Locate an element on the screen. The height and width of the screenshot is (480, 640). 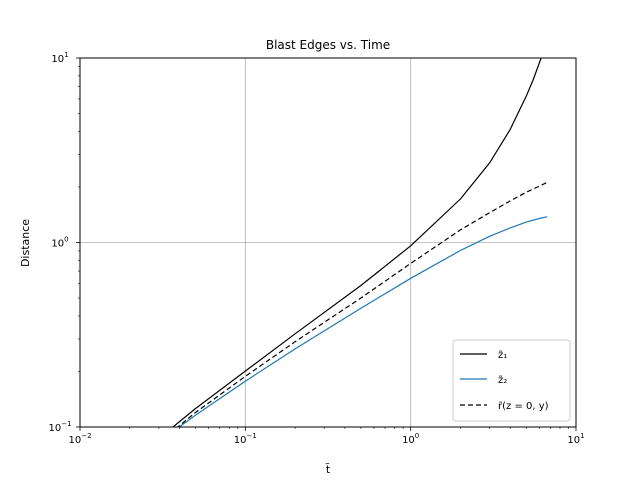
legend-label-r: r̃(z = 0, y) is located at coordinates (523, 406).